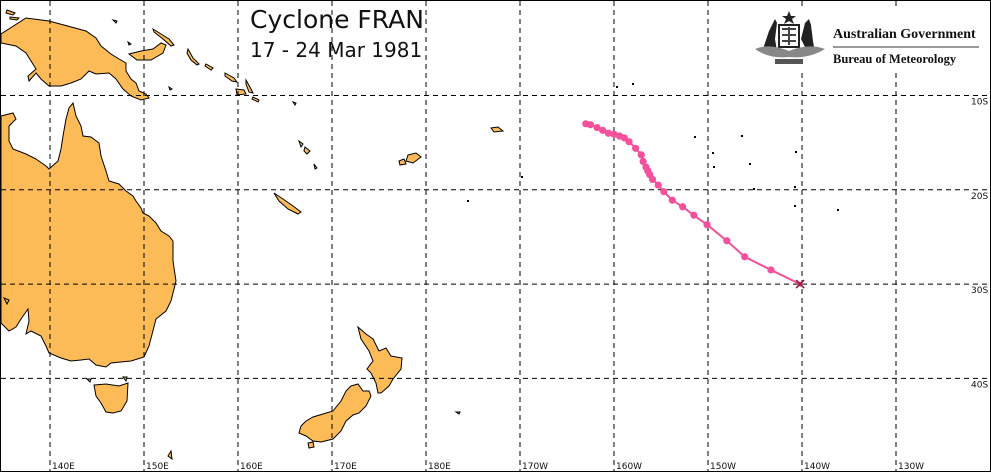 This screenshot has height=472, width=991. What do you see at coordinates (337, 19) in the screenshot?
I see `map-title: Cyclone FRAN` at bounding box center [337, 19].